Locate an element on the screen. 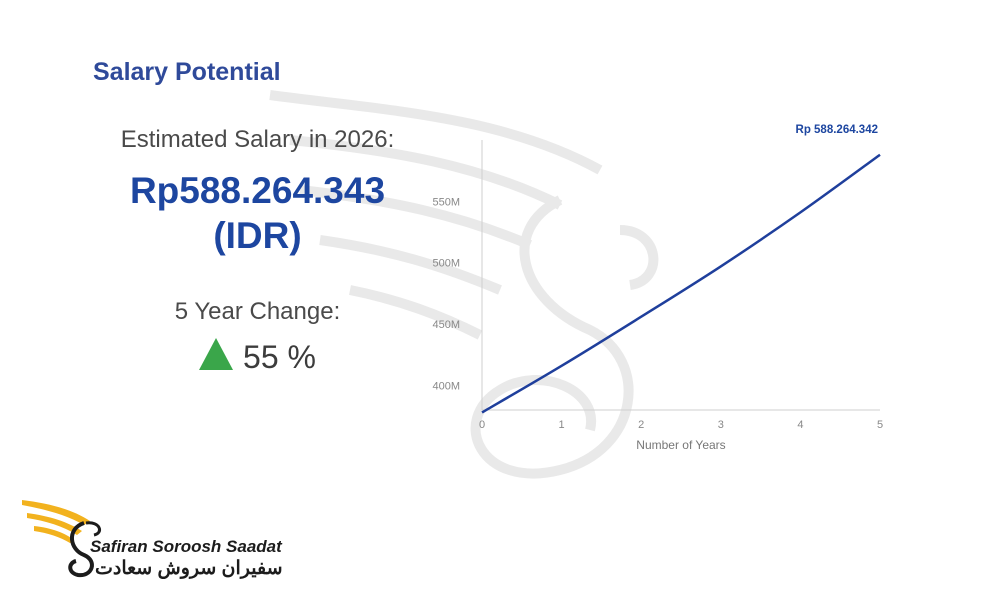 The image size is (1000, 600). company-logo is located at coordinates (62, 539).